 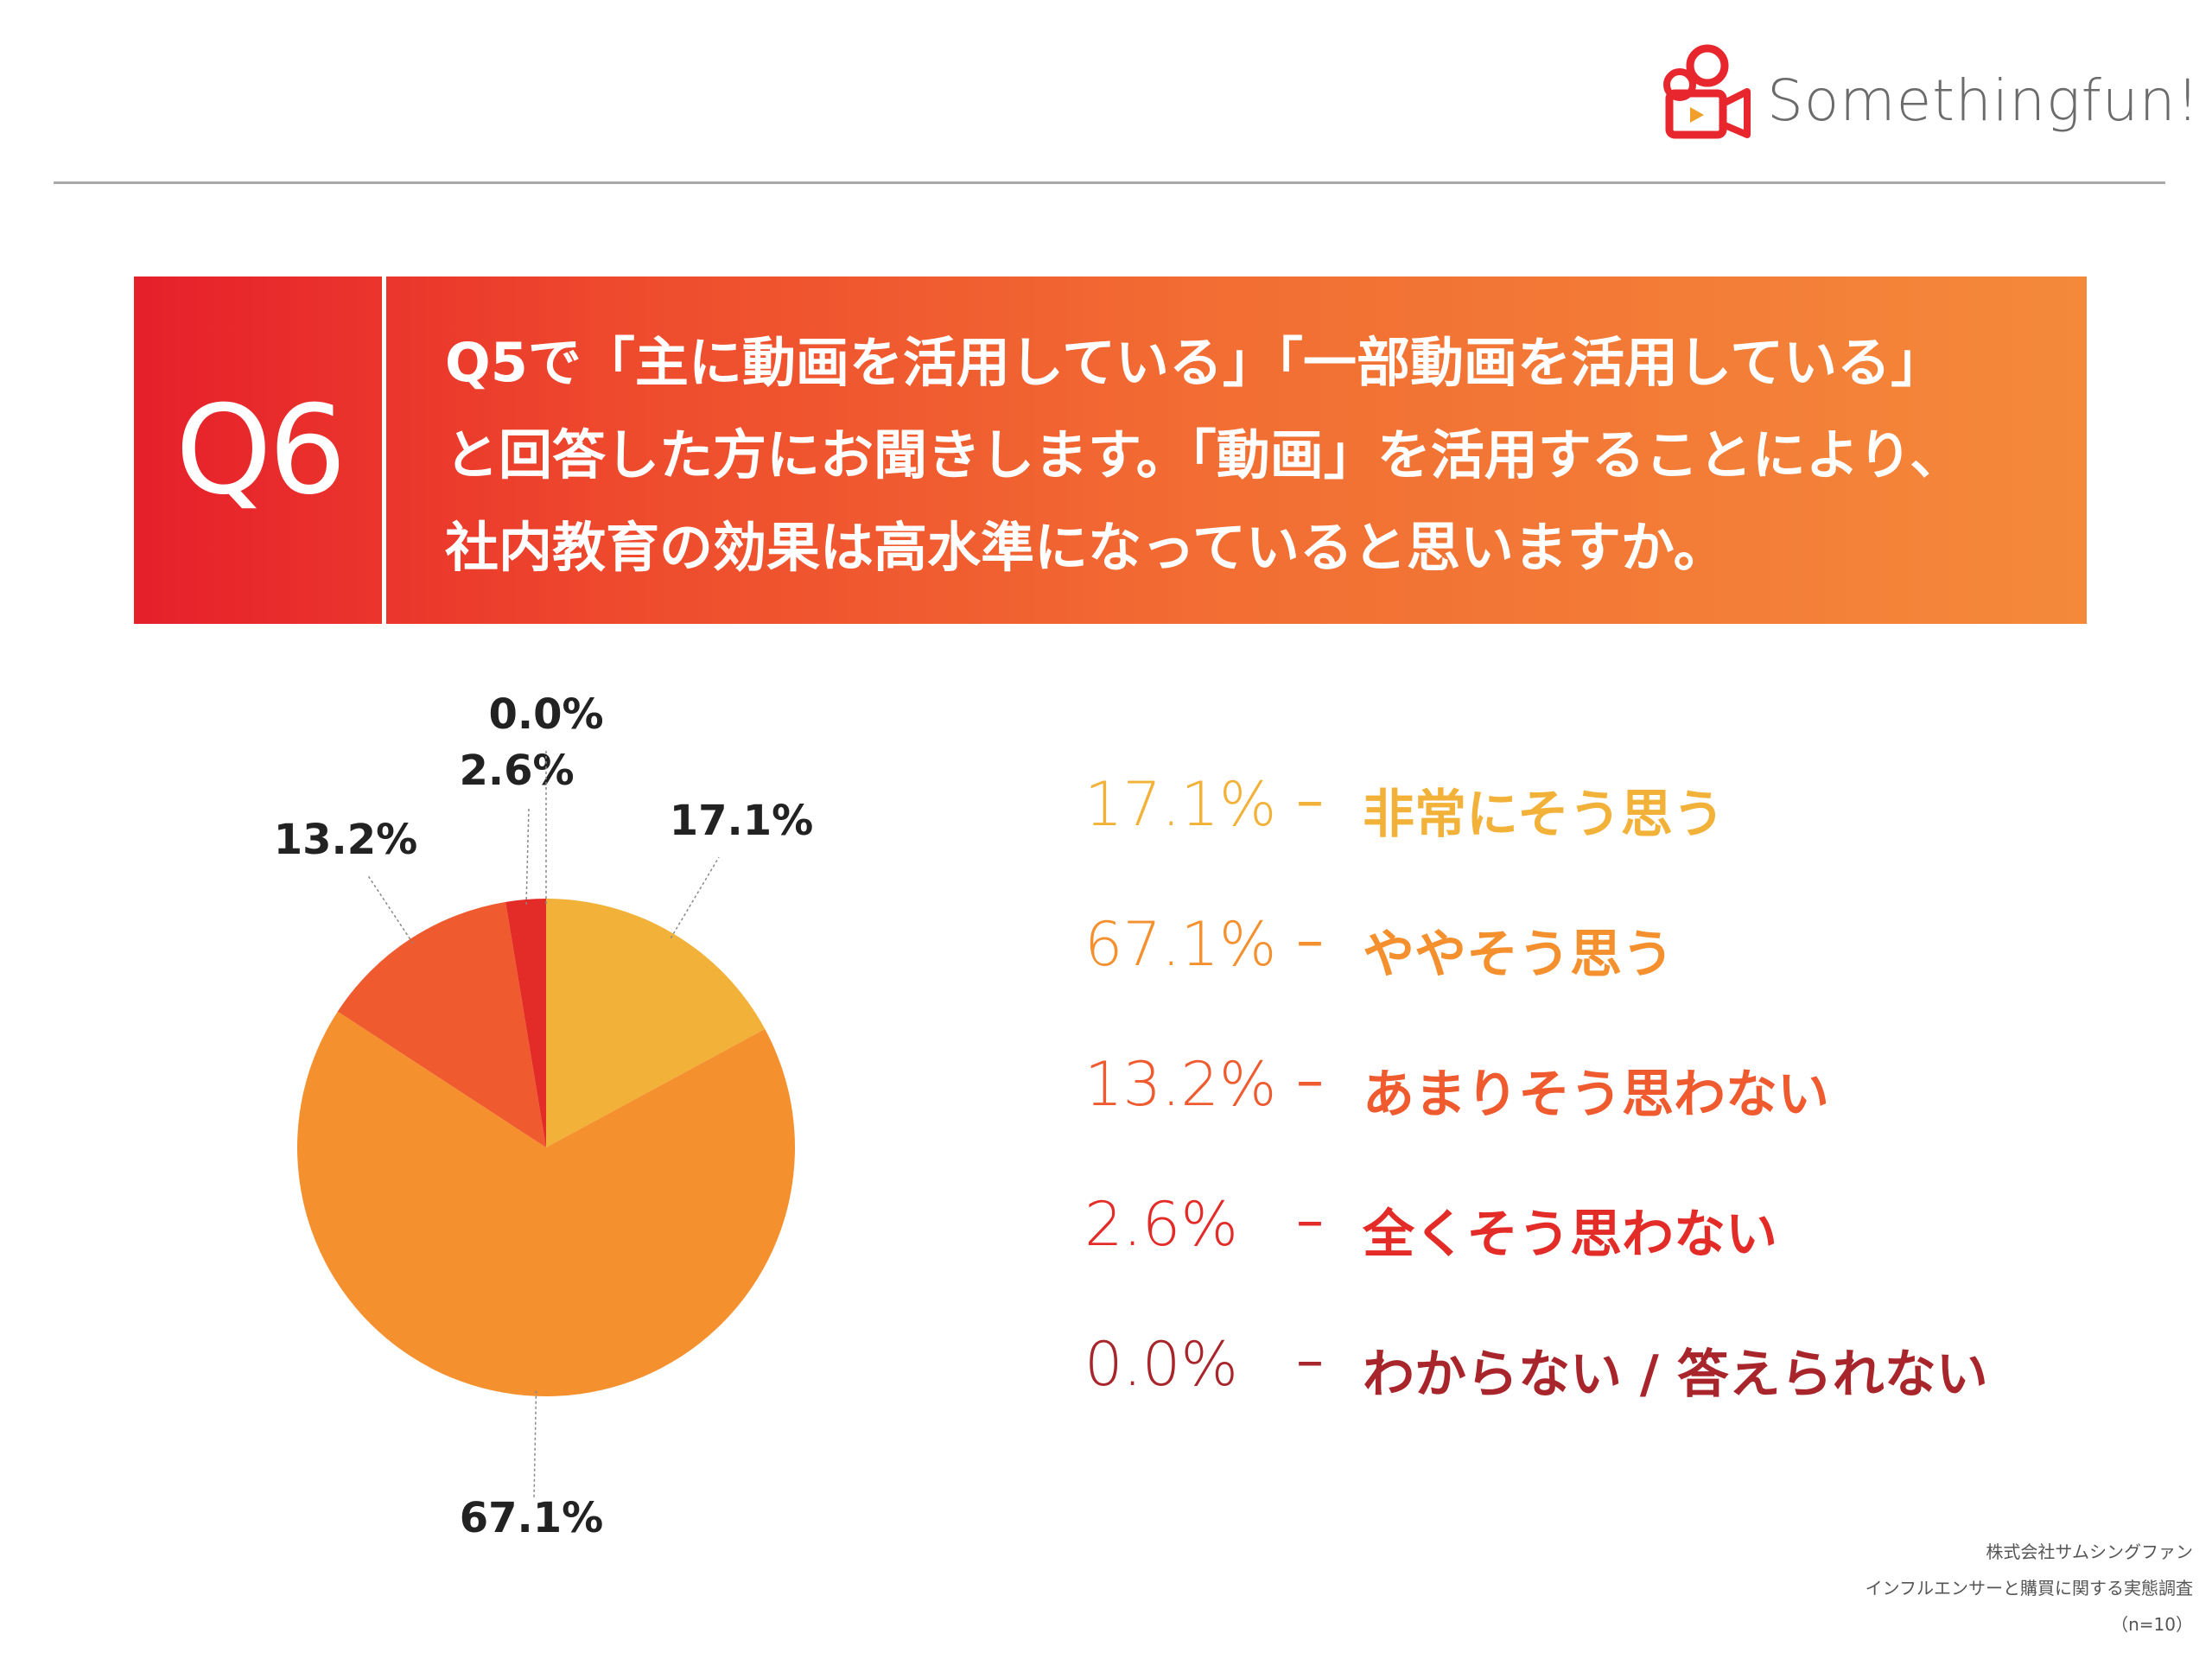 I want to click on pie-data-label: 2.6%, so click(x=516, y=771).